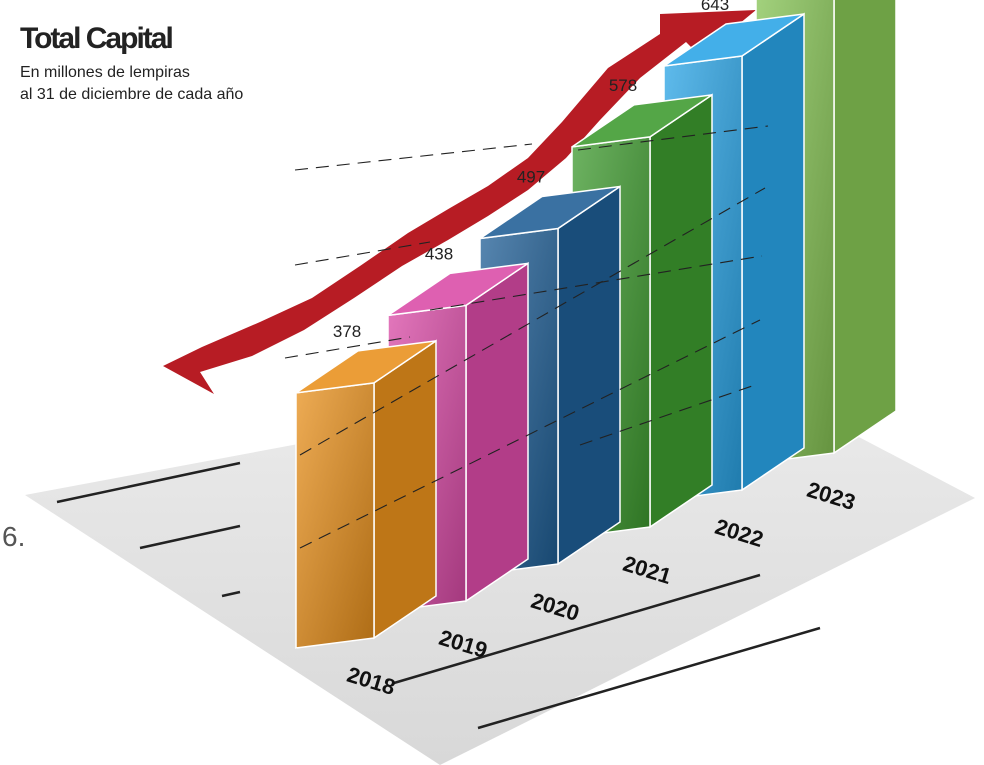 Image resolution: width=984 pixels, height=765 pixels. Describe the element at coordinates (715, 7) in the screenshot. I see `value-label-2022: 643` at that location.